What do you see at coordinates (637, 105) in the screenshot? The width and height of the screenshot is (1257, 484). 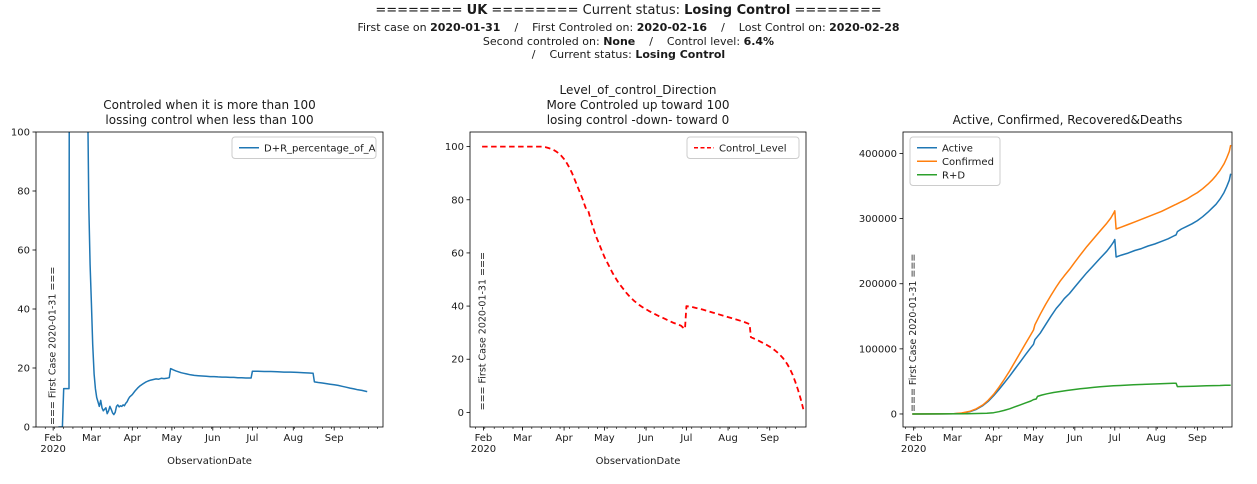 I see `svg-text: More Controled up toward 100` at bounding box center [637, 105].